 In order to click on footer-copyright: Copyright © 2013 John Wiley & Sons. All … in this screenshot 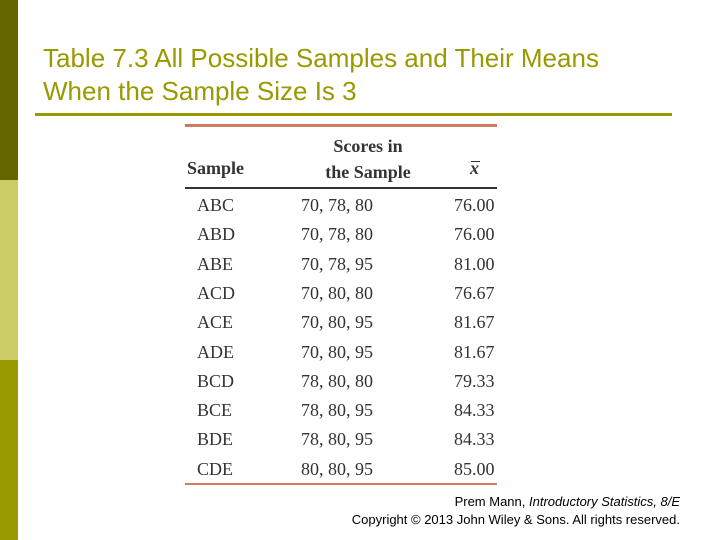, I will do `click(515, 519)`.